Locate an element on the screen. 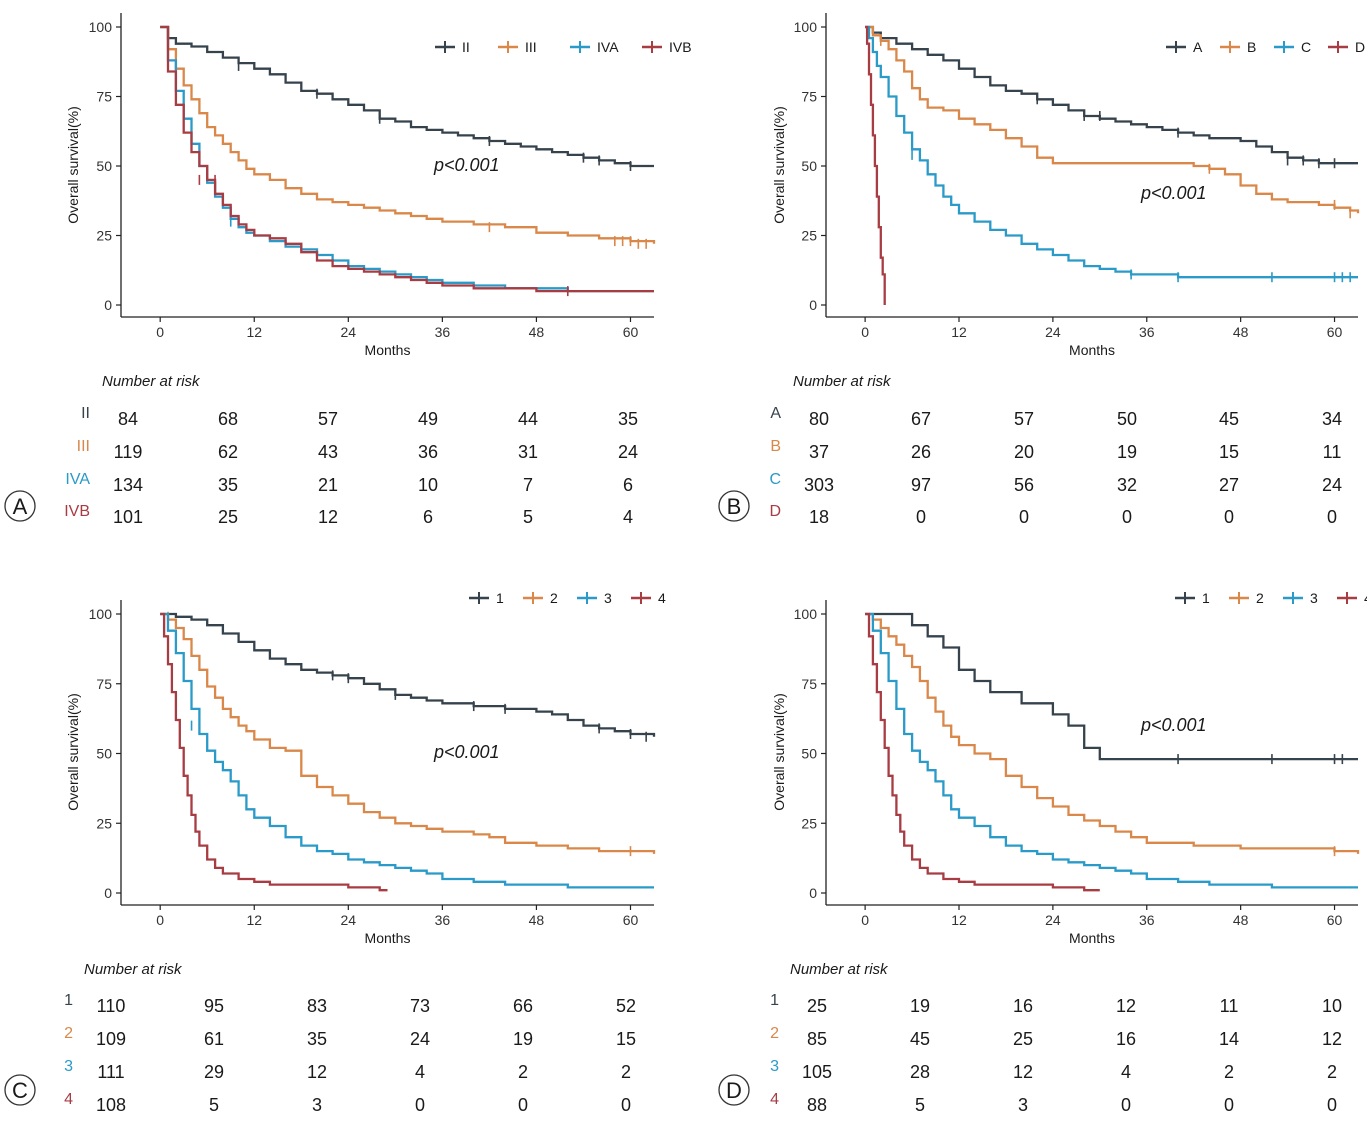 Image resolution: width=1367 pixels, height=1125 pixels. legend-item-d: D is located at coordinates (1346, 47).